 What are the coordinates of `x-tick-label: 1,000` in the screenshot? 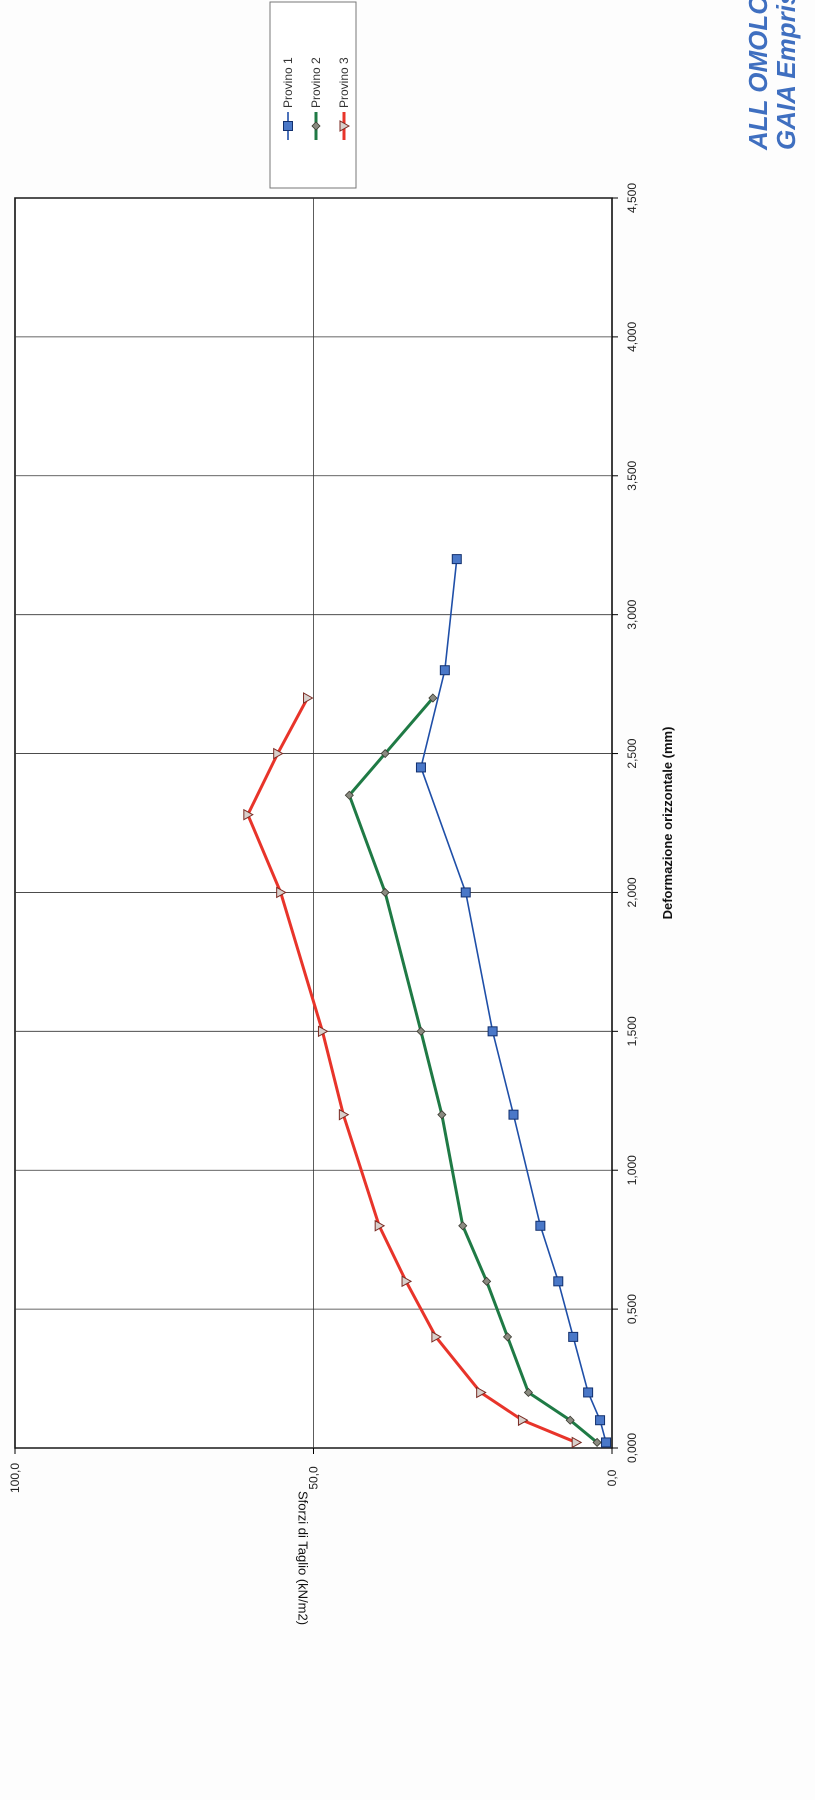 It's located at (632, 1170).